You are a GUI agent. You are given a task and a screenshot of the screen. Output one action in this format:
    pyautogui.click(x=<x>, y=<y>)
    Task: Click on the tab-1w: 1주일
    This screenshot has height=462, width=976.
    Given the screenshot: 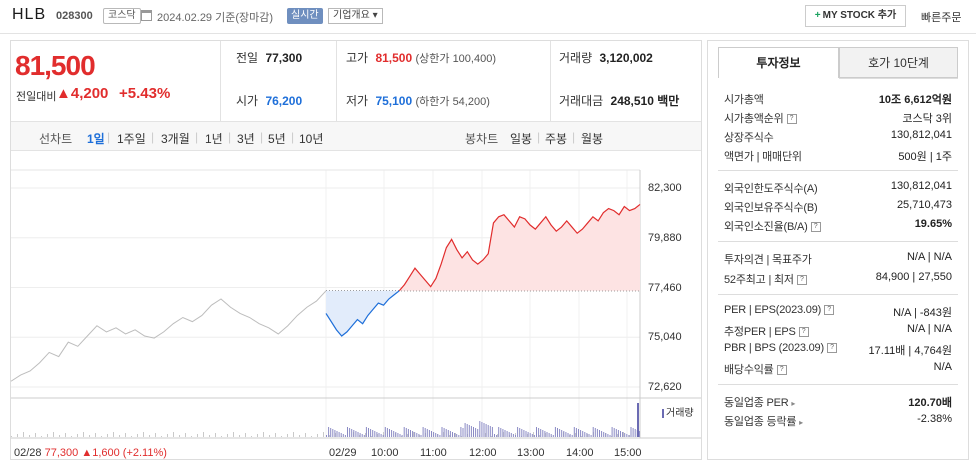 What is the action you would take?
    pyautogui.click(x=131, y=139)
    